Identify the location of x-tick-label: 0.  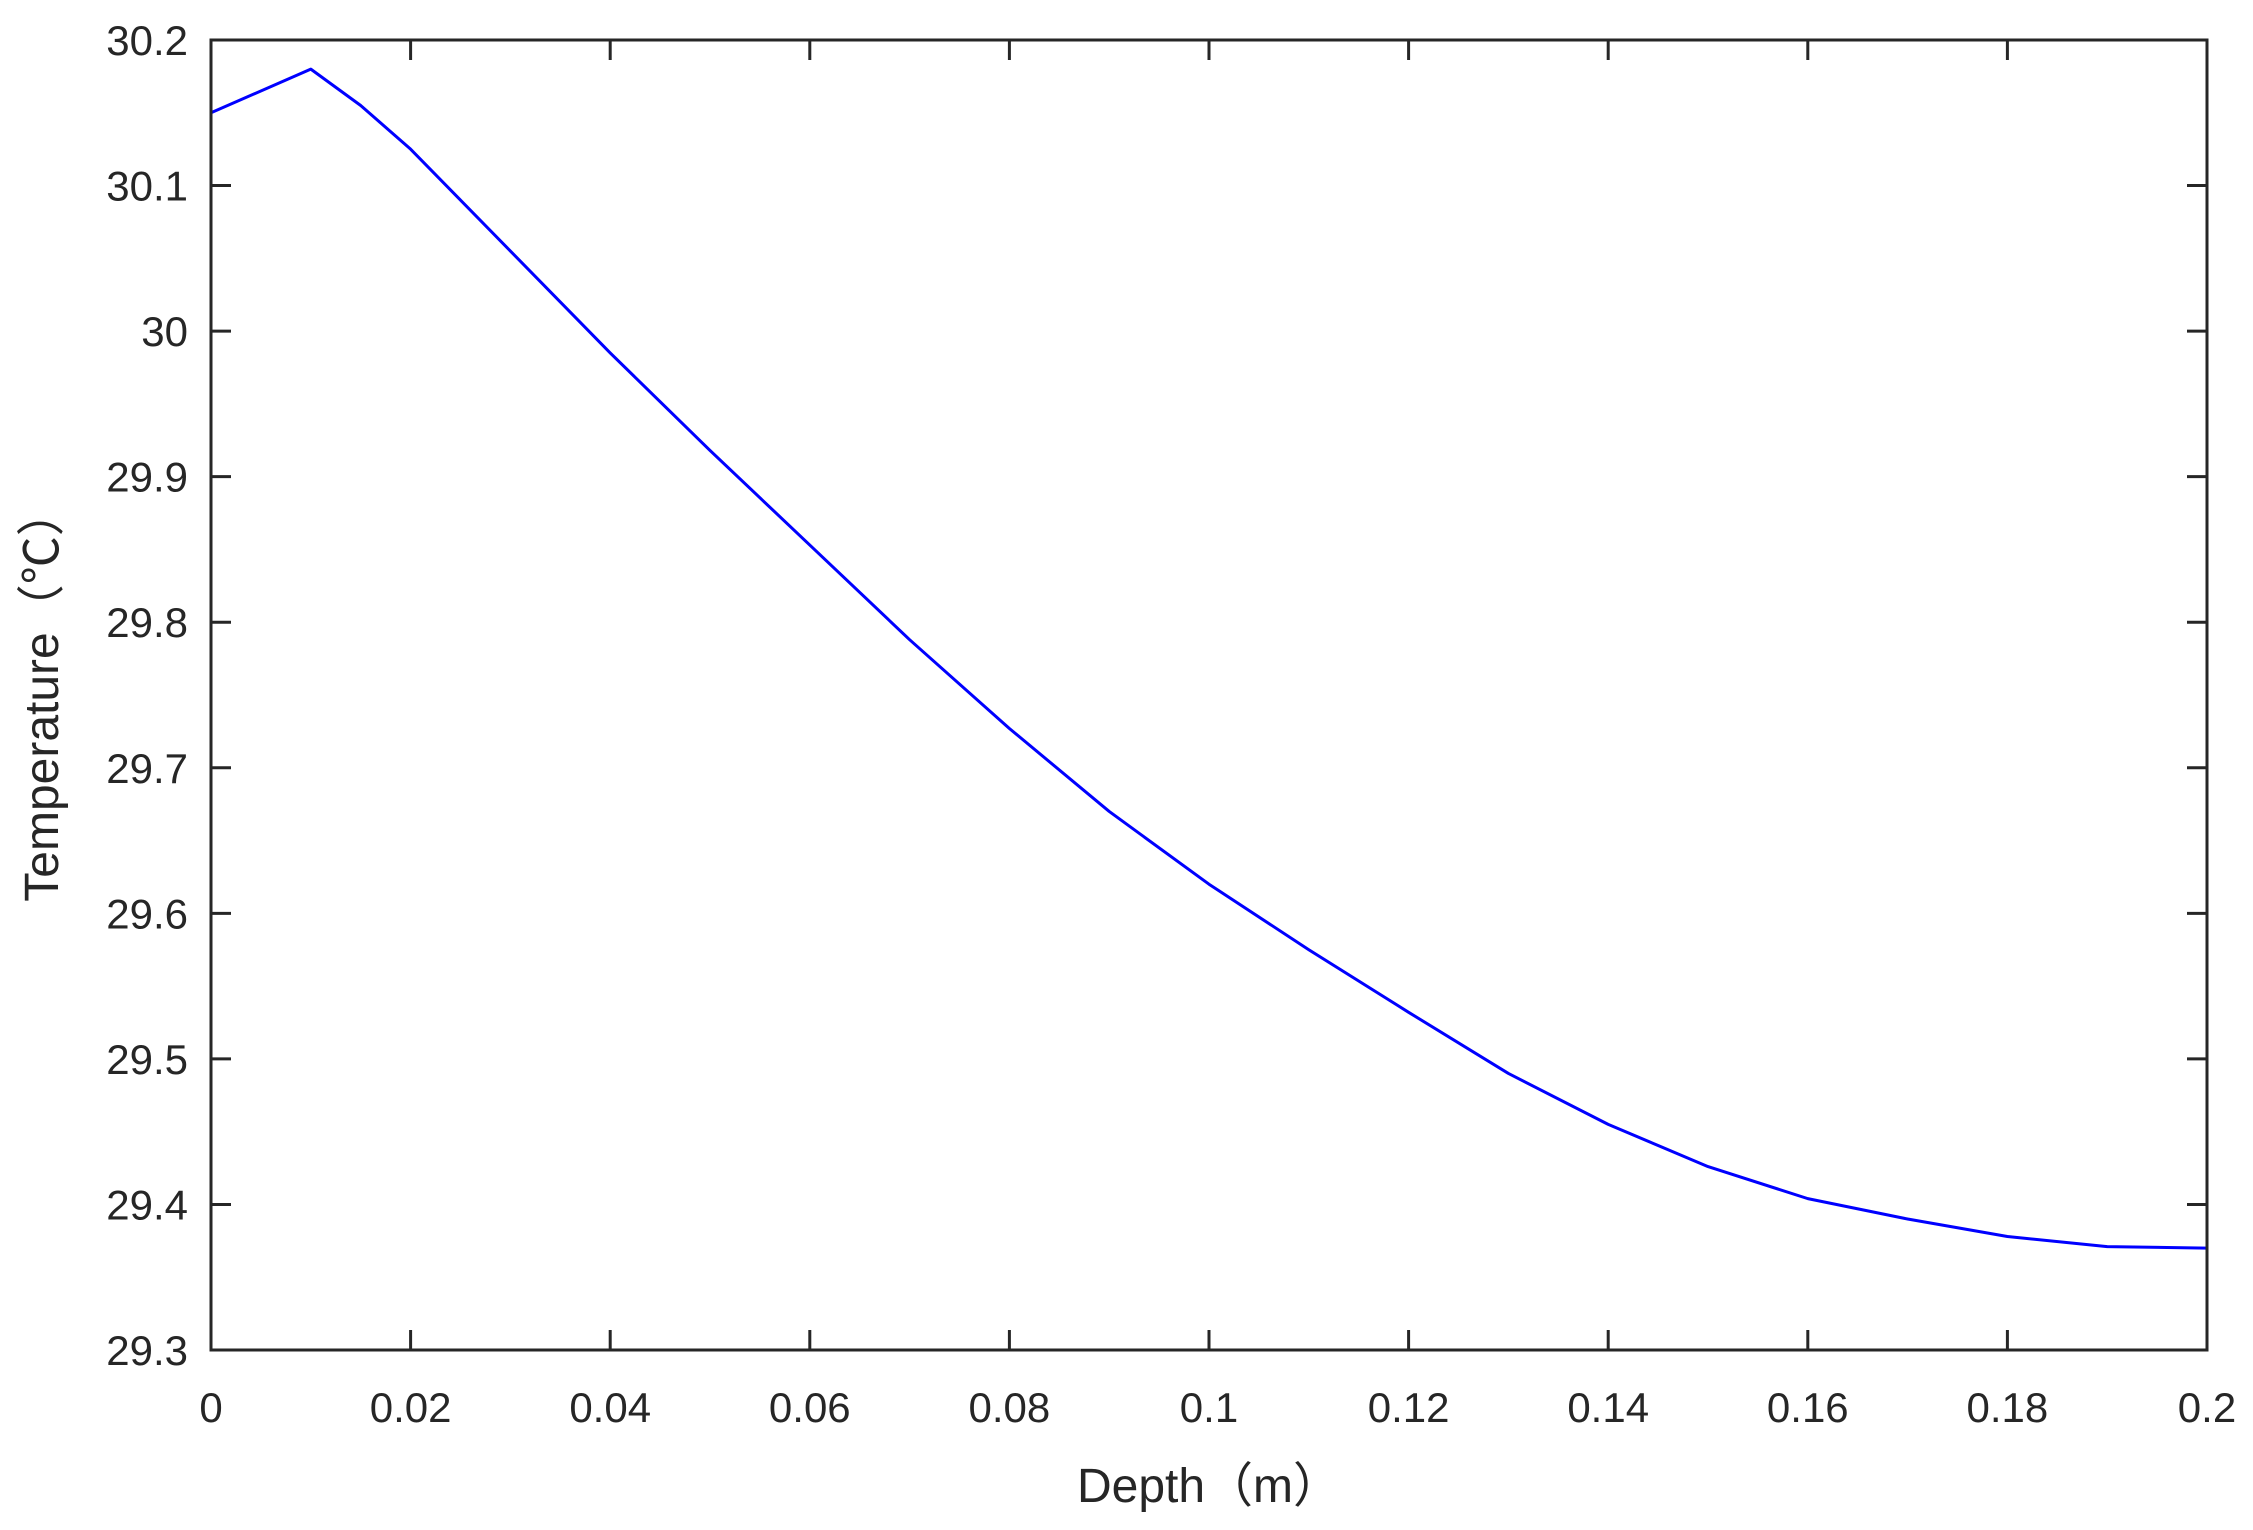
(210, 1407).